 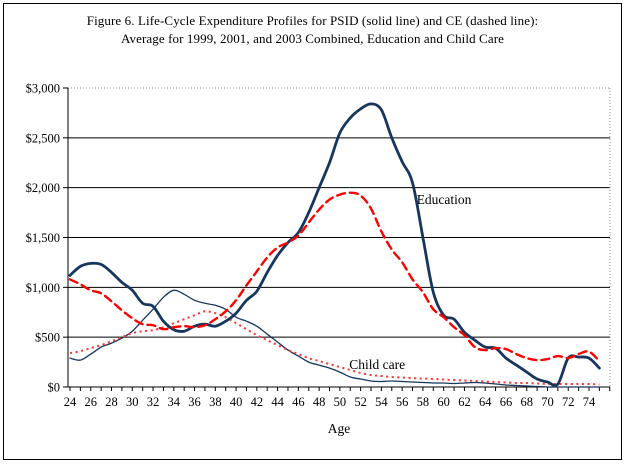 What do you see at coordinates (568, 402) in the screenshot?
I see `x-tick-label: 72` at bounding box center [568, 402].